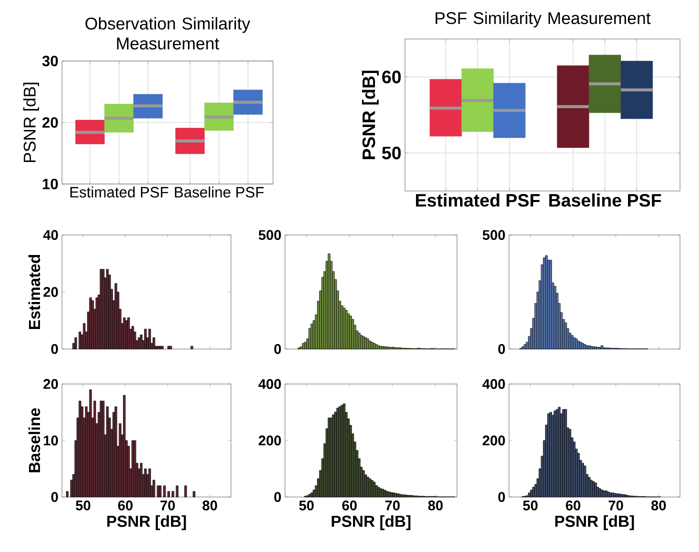 This screenshot has width=699, height=552. What do you see at coordinates (34, 440) in the screenshot?
I see `y-axis-title: Baseline` at bounding box center [34, 440].